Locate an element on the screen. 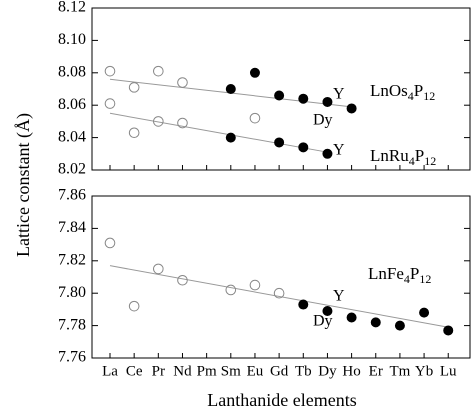  x-tick-label: Nd is located at coordinates (182, 371).